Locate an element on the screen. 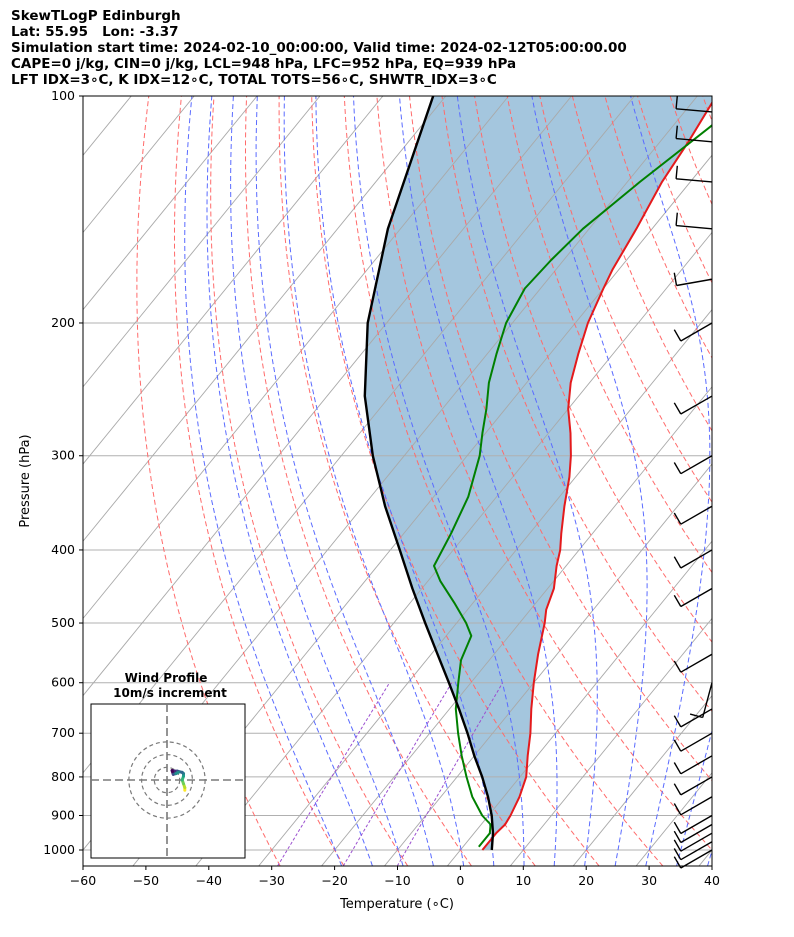 The width and height of the screenshot is (794, 937). y-tick-label-500: 500 is located at coordinates (63, 622).